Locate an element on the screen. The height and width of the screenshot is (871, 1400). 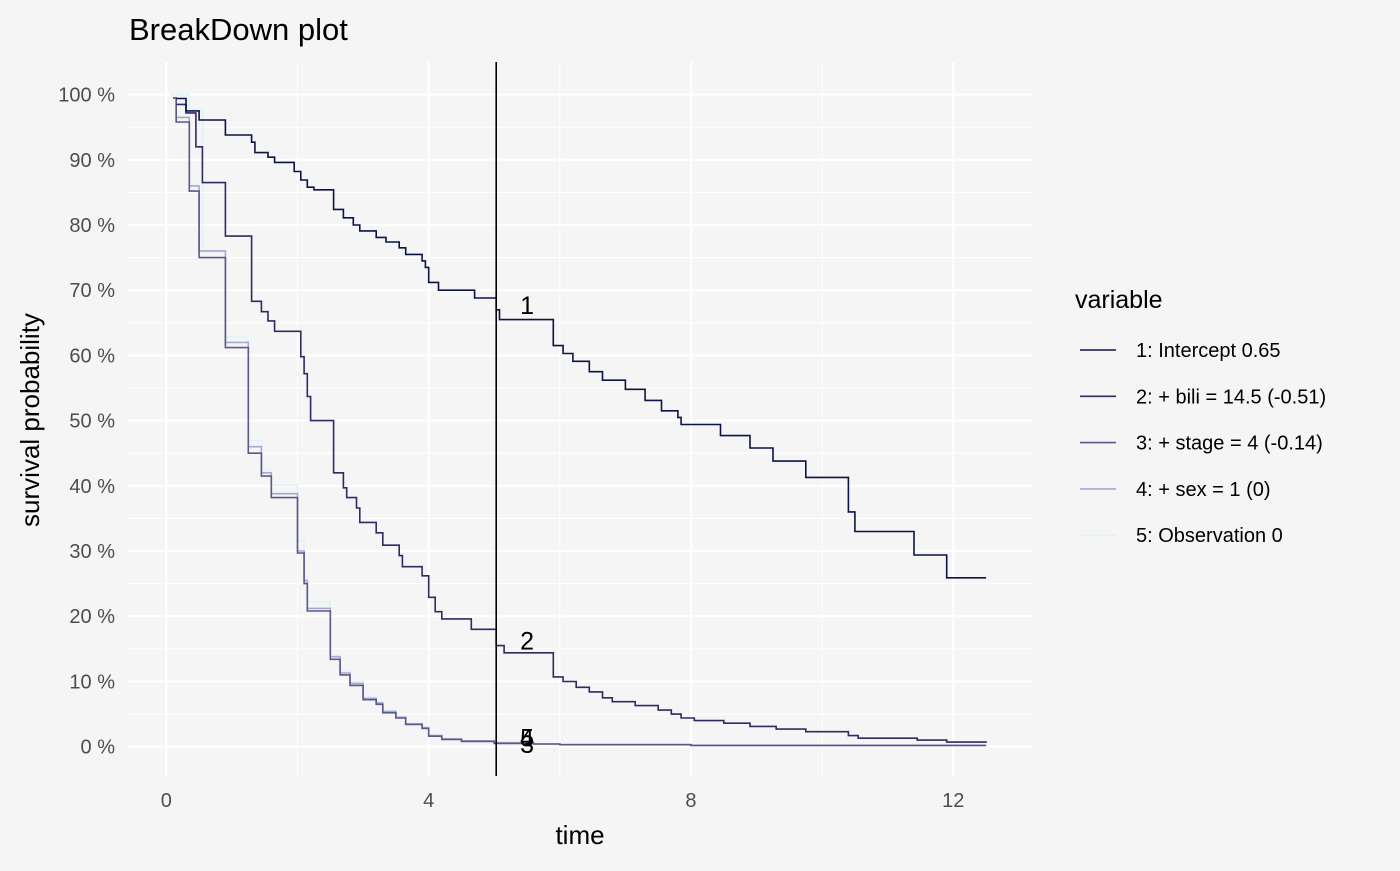
legend-label-4: 4: + sex = 1 (0) is located at coordinates (1203, 490).